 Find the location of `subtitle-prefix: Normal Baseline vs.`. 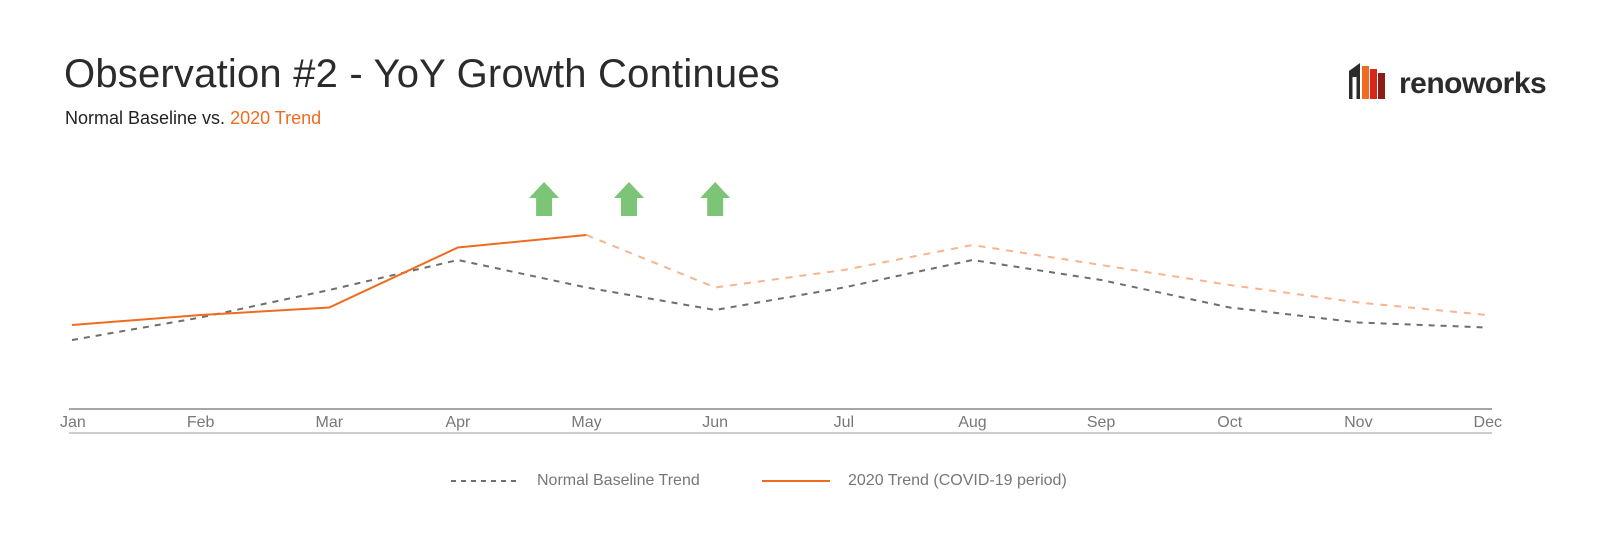

subtitle-prefix: Normal Baseline vs. is located at coordinates (148, 118).